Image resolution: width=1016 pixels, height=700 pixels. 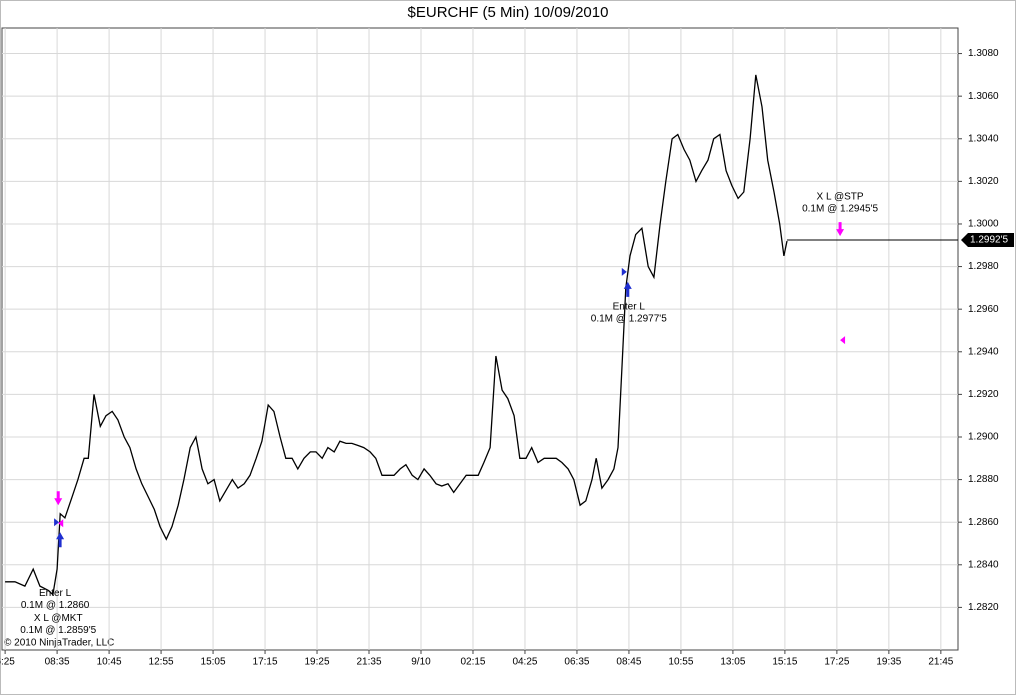 What do you see at coordinates (472, 662) in the screenshot?
I see `x-tick-label: 02:15` at bounding box center [472, 662].